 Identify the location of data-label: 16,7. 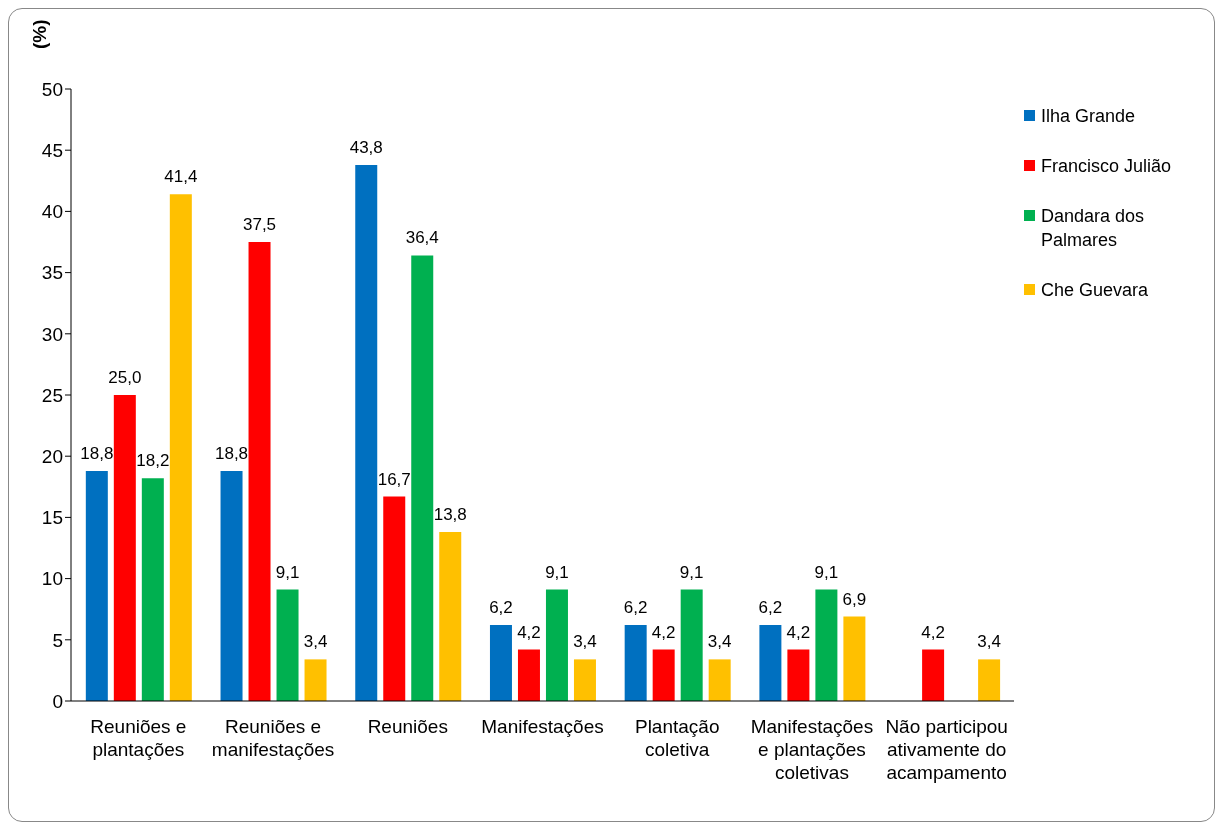
(394, 479).